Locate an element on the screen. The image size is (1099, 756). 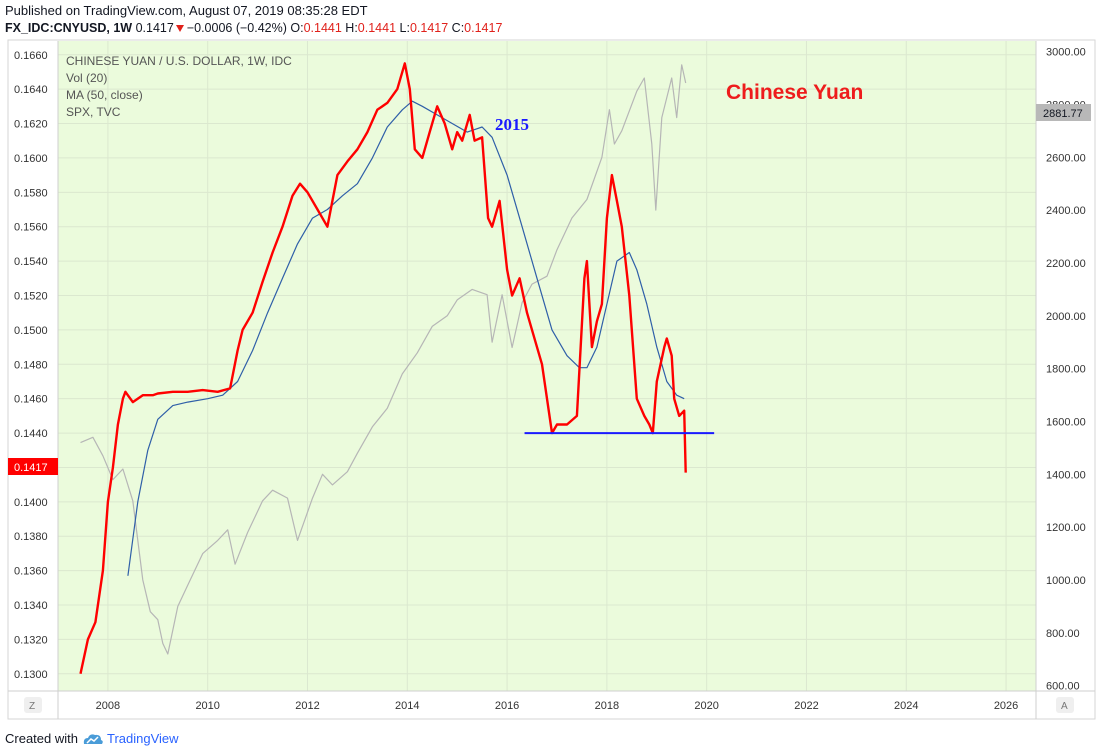
a-button is located at coordinates (1065, 705).